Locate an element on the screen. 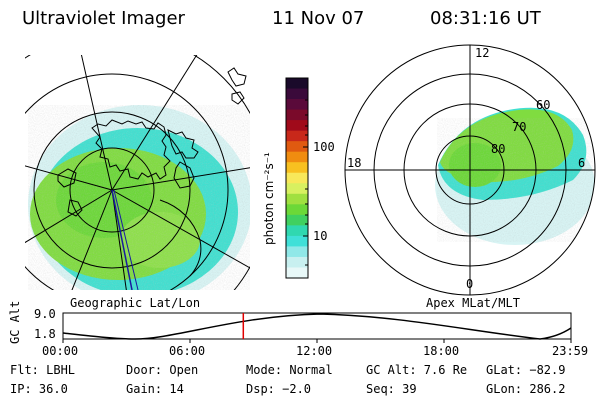  altitude-ytick-top: 9.0 is located at coordinates (45, 314).